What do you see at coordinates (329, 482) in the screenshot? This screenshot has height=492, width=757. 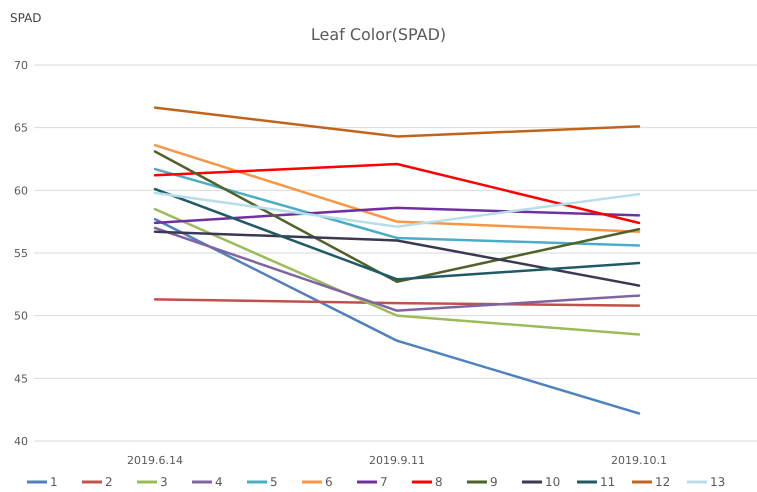 I see `legend-label: 6` at bounding box center [329, 482].